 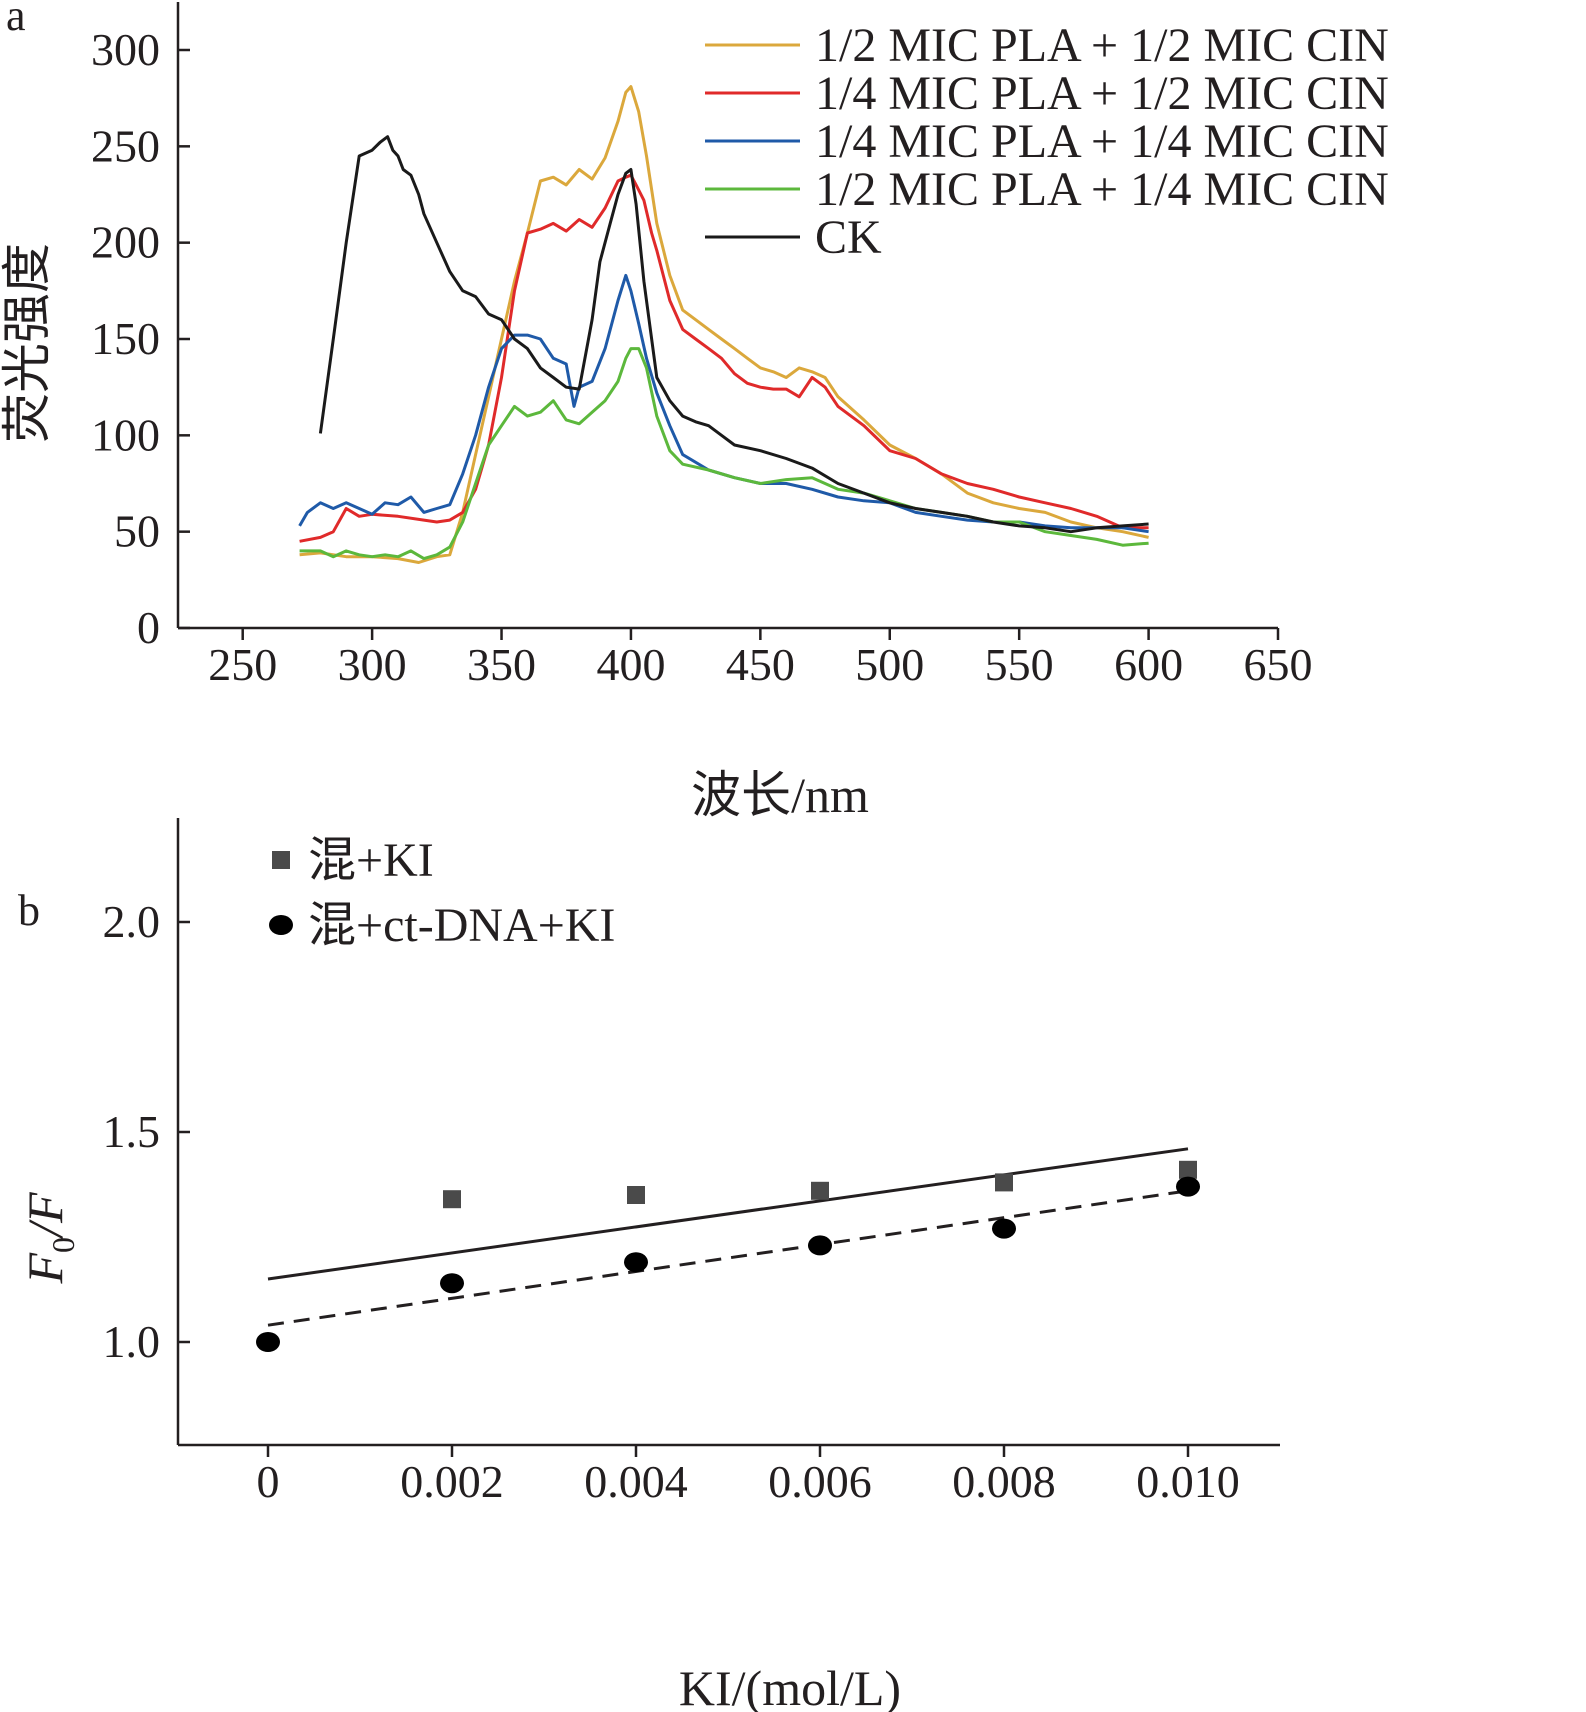 I want to click on panel-a-legend-label: 1/2 MIC PLA + 1/4 MIC CIN, so click(x=1102, y=189).